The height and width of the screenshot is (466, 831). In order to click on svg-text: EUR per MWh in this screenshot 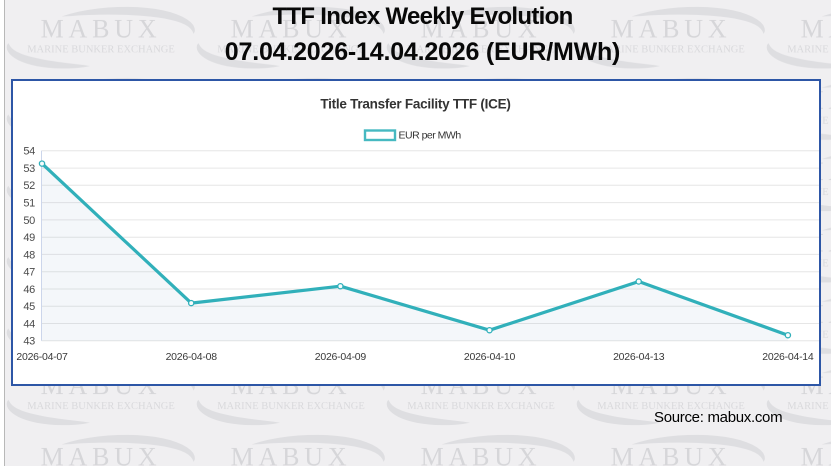, I will do `click(429, 135)`.